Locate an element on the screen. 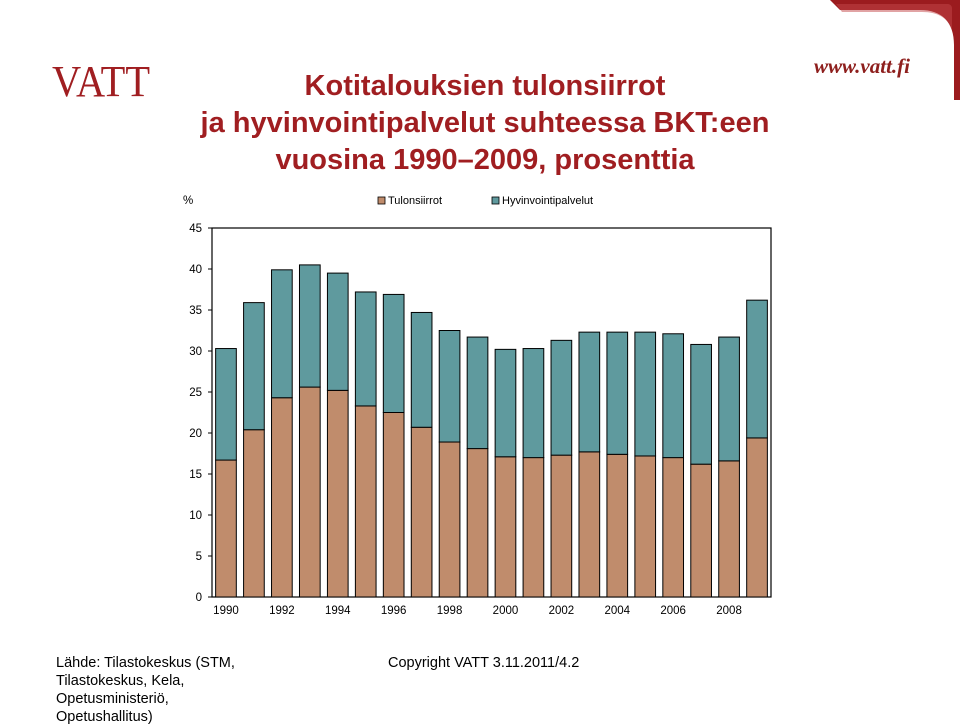 Image resolution: width=960 pixels, height=726 pixels. title-line-1: Kotitalouksien tulonsiirrot is located at coordinates (485, 86).